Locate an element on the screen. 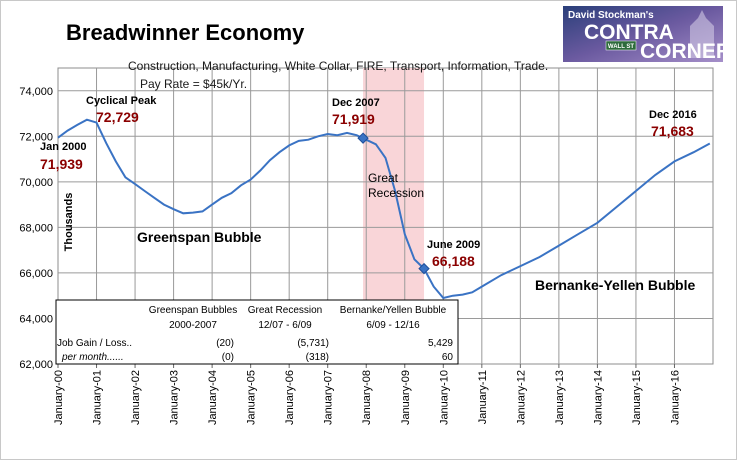 Image resolution: width=737 pixels, height=460 pixels. x-tick-label: January-13 is located at coordinates (560, 397).